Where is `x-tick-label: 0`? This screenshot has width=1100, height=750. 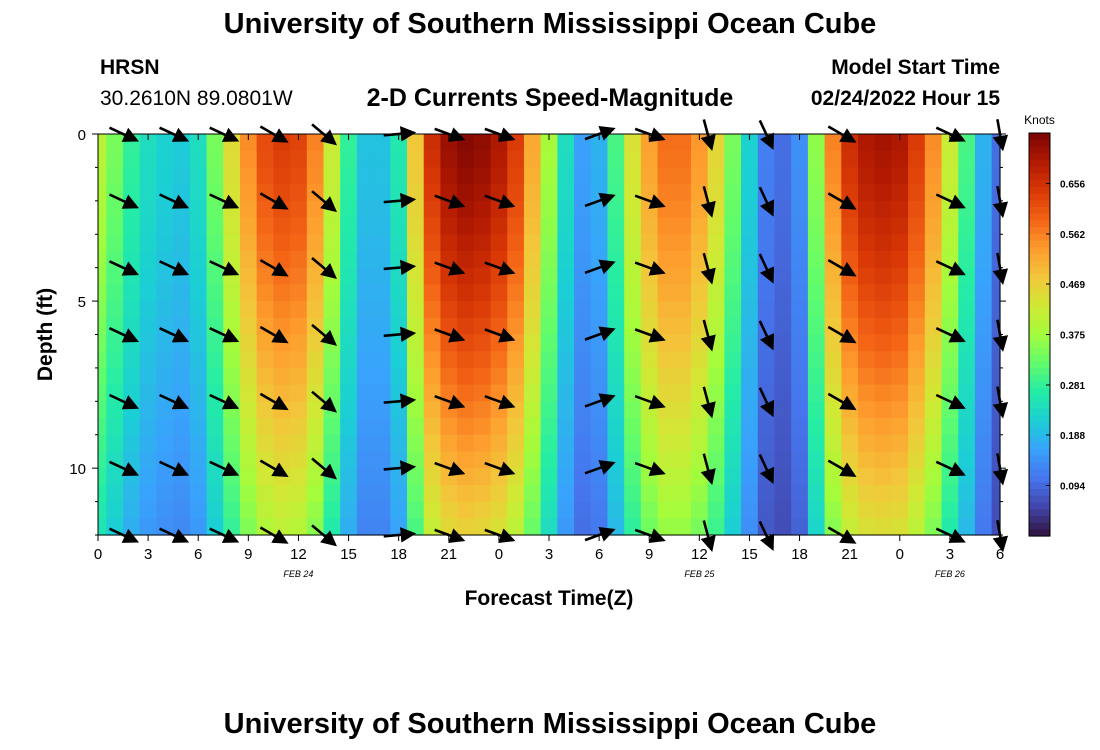 x-tick-label: 0 is located at coordinates (499, 554).